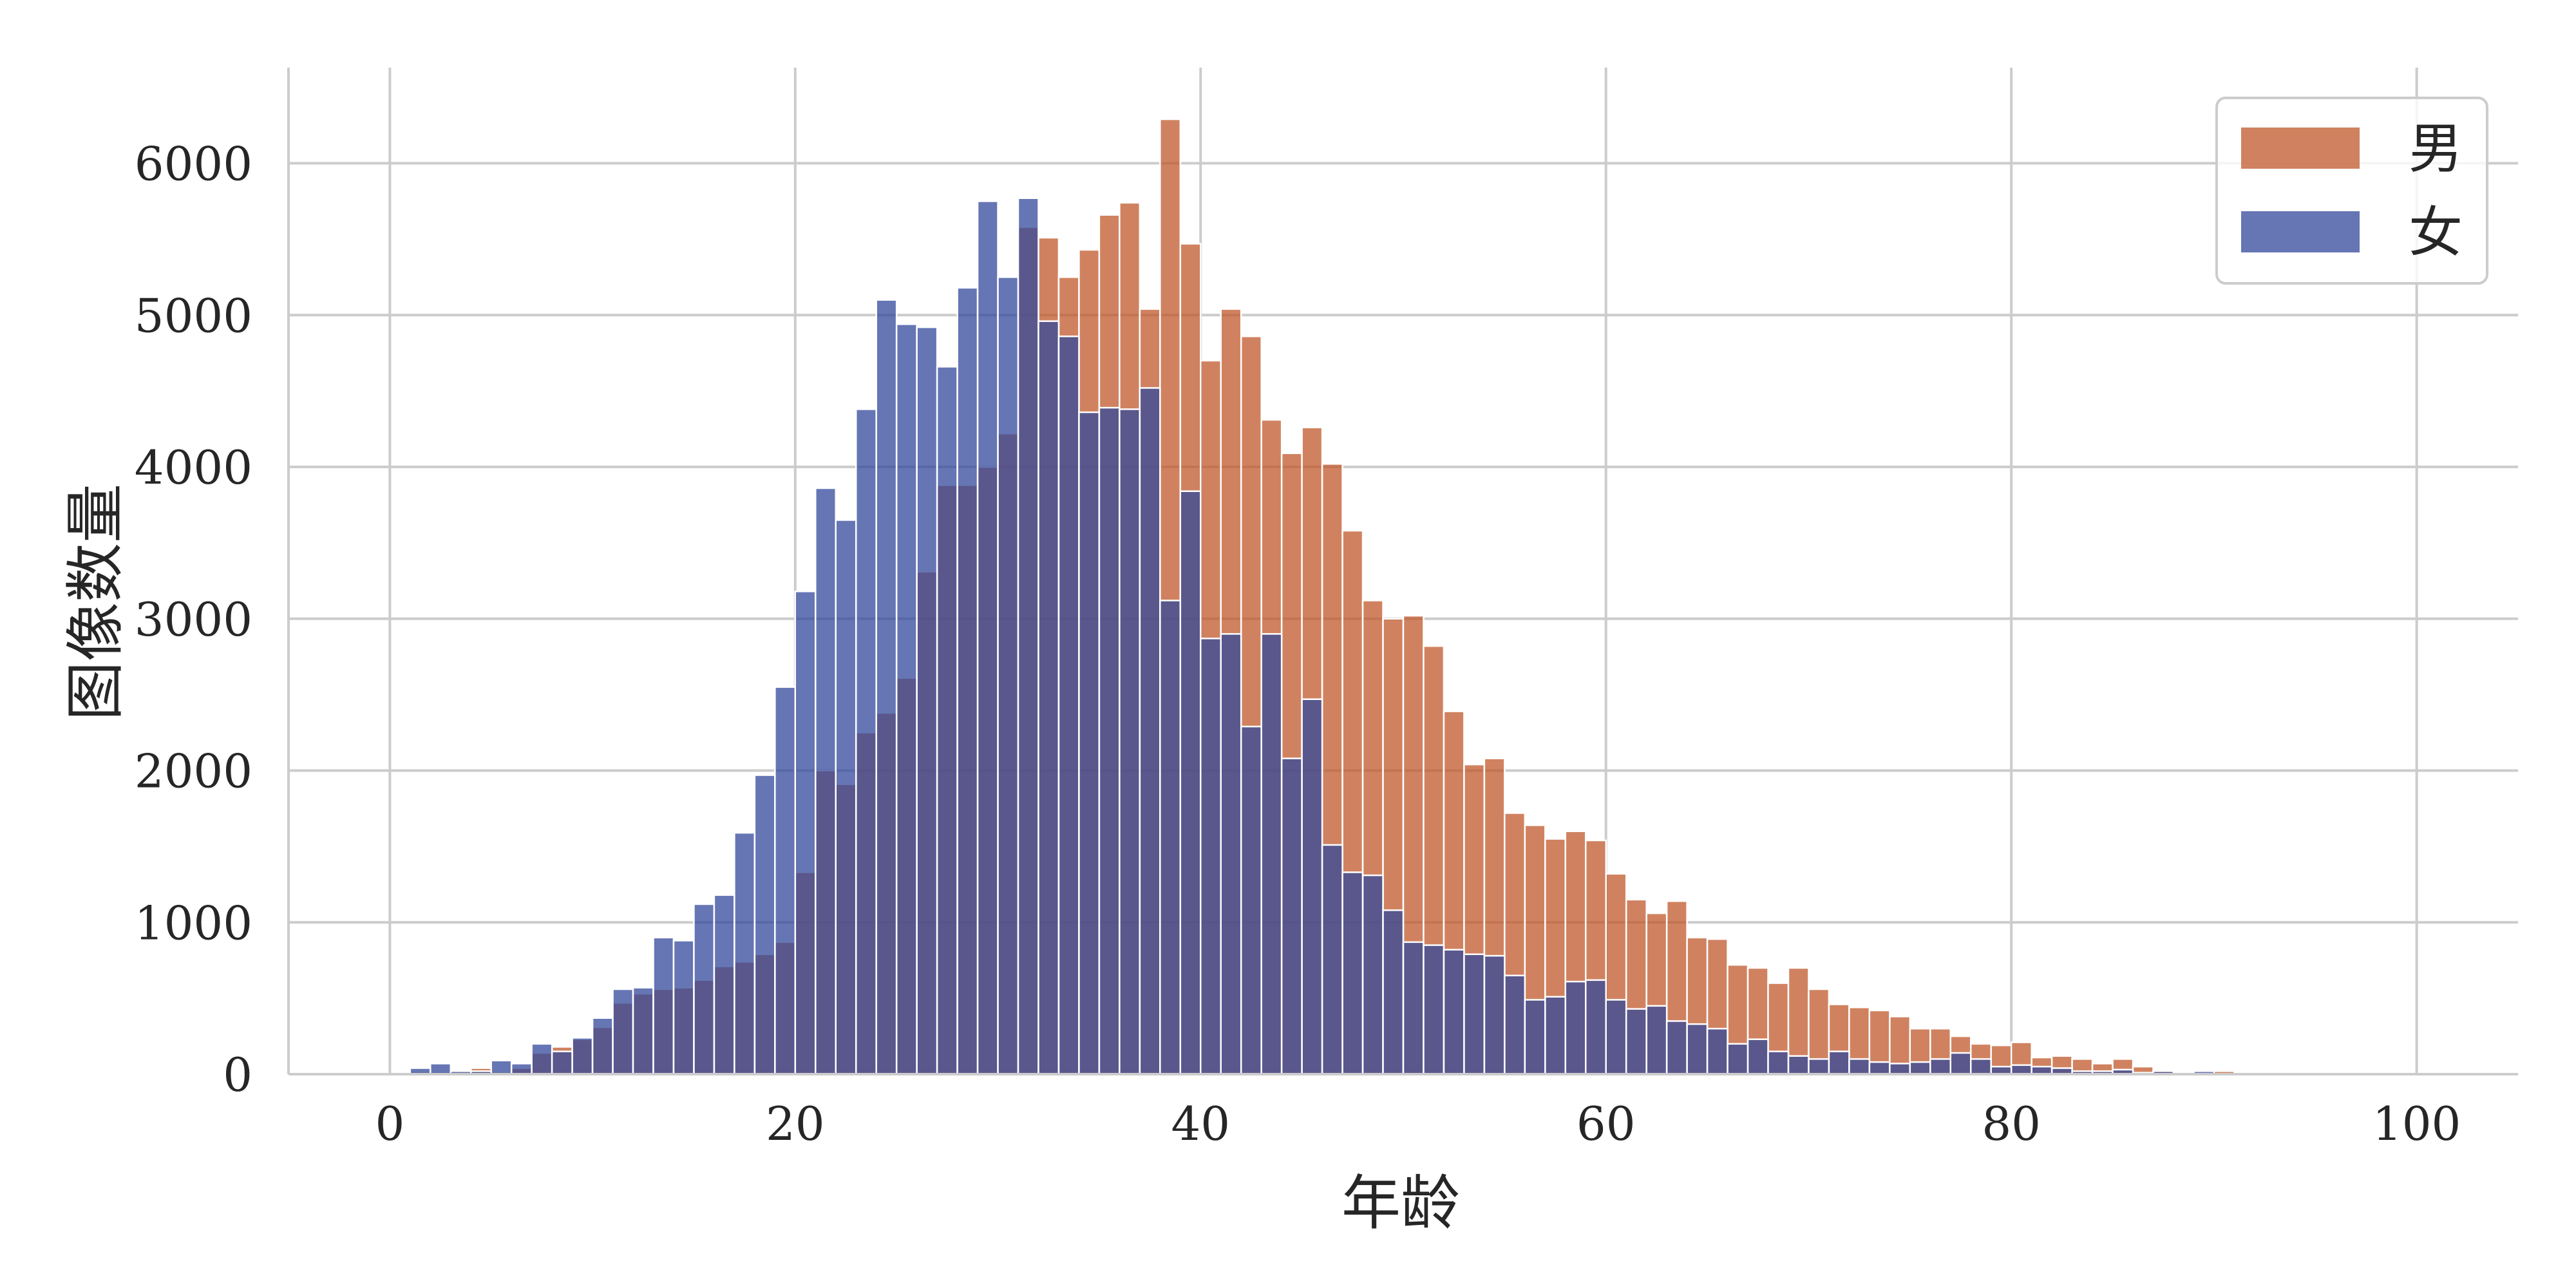 The height and width of the screenshot is (1288, 2576). Describe the element at coordinates (193, 923) in the screenshot. I see `y-tick-label: 1000` at that location.